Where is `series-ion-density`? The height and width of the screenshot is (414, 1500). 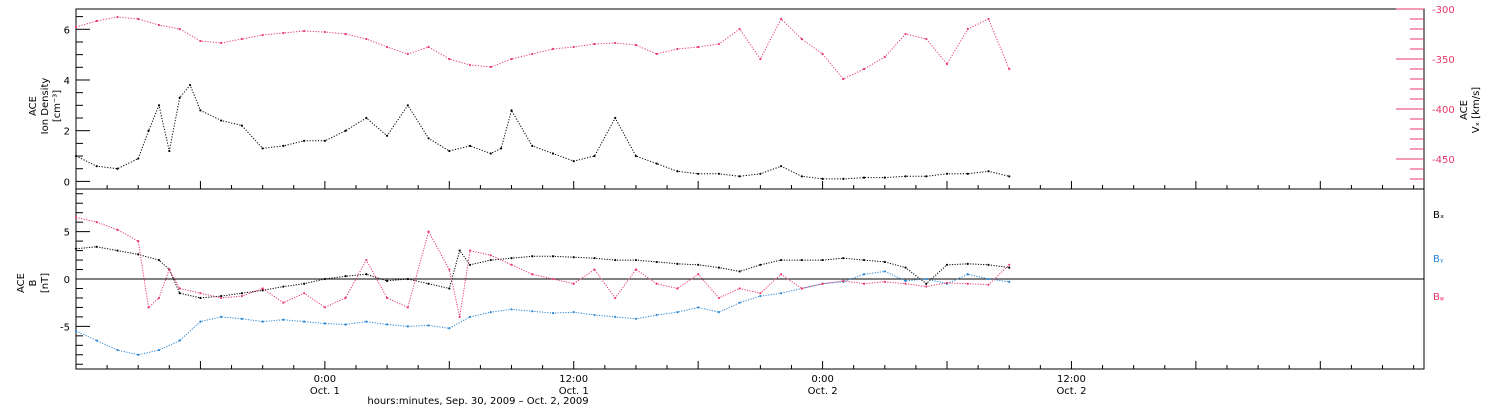
series-ion-density is located at coordinates (542, 132).